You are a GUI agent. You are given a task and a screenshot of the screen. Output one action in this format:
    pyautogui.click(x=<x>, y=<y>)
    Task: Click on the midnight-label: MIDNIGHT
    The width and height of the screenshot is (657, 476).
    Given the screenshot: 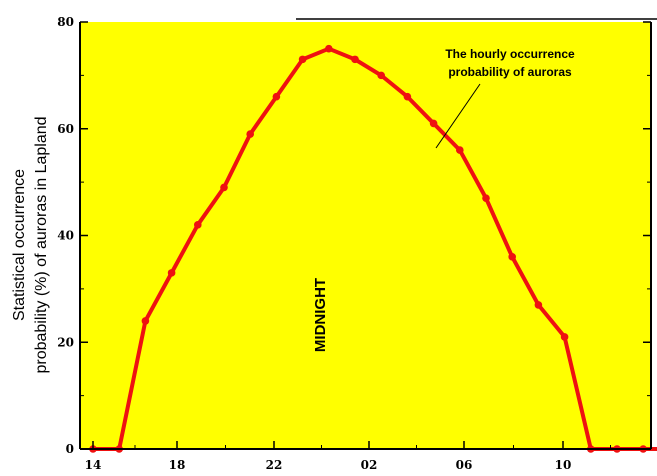 What is the action you would take?
    pyautogui.click(x=320, y=315)
    